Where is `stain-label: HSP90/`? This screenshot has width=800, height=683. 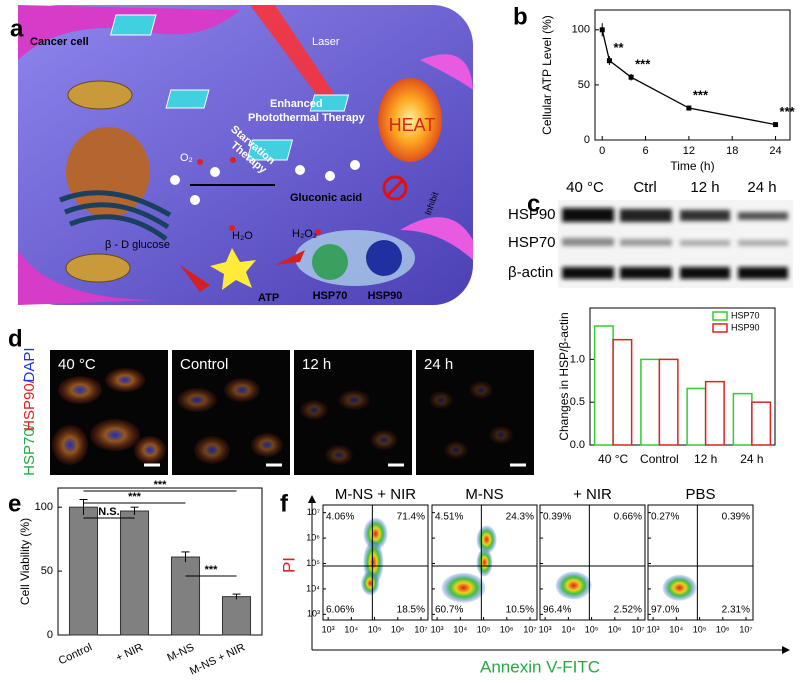
stain-label: HSP90/ is located at coordinates (29, 404).